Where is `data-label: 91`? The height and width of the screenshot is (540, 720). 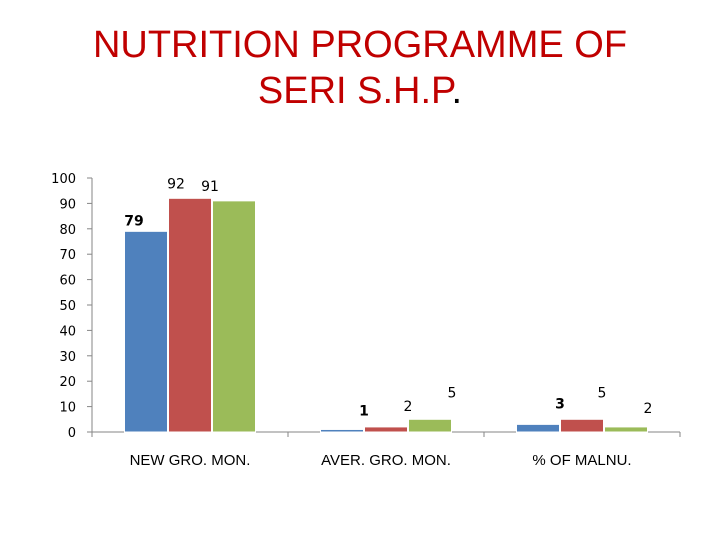
data-label: 91 is located at coordinates (210, 187).